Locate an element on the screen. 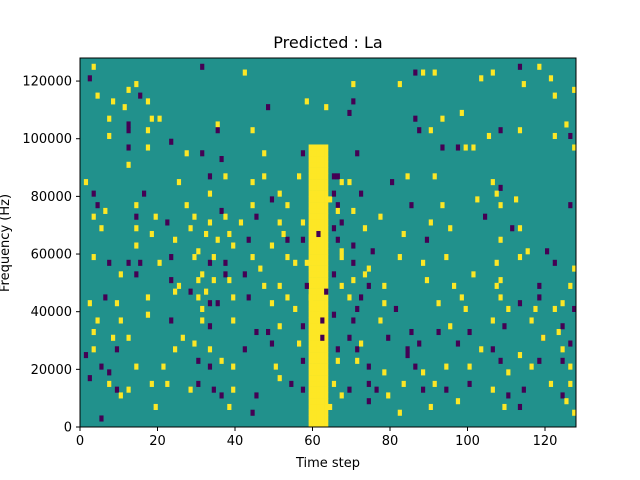  x-tick-label: 120 is located at coordinates (545, 441).